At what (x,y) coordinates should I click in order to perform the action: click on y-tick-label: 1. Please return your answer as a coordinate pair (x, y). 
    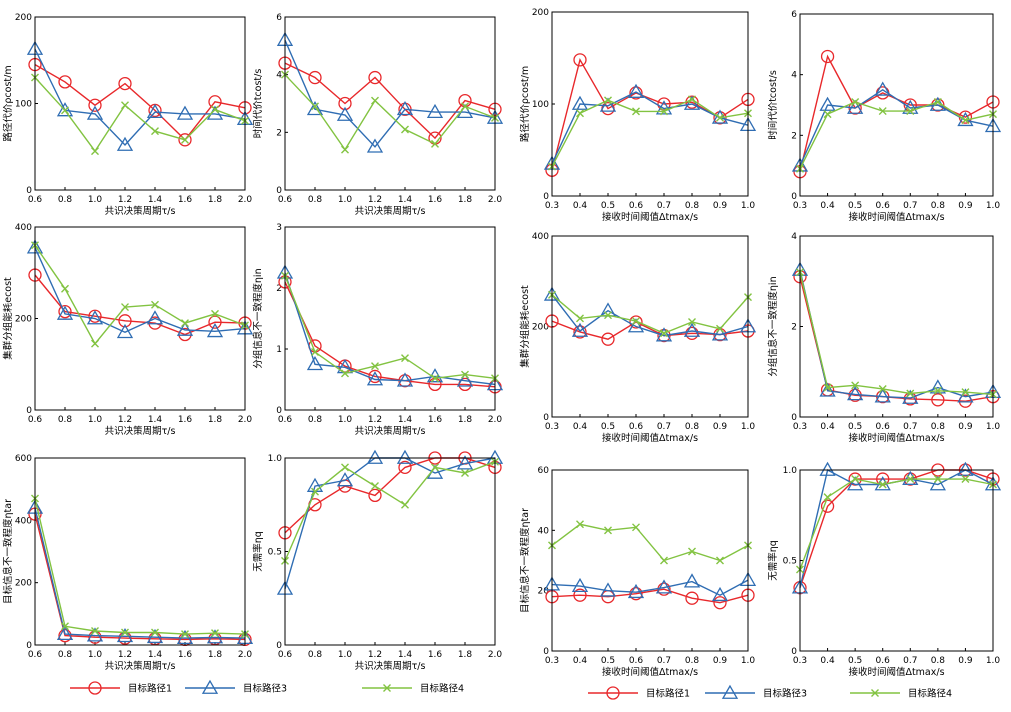
    Looking at the image, I should click on (279, 350).